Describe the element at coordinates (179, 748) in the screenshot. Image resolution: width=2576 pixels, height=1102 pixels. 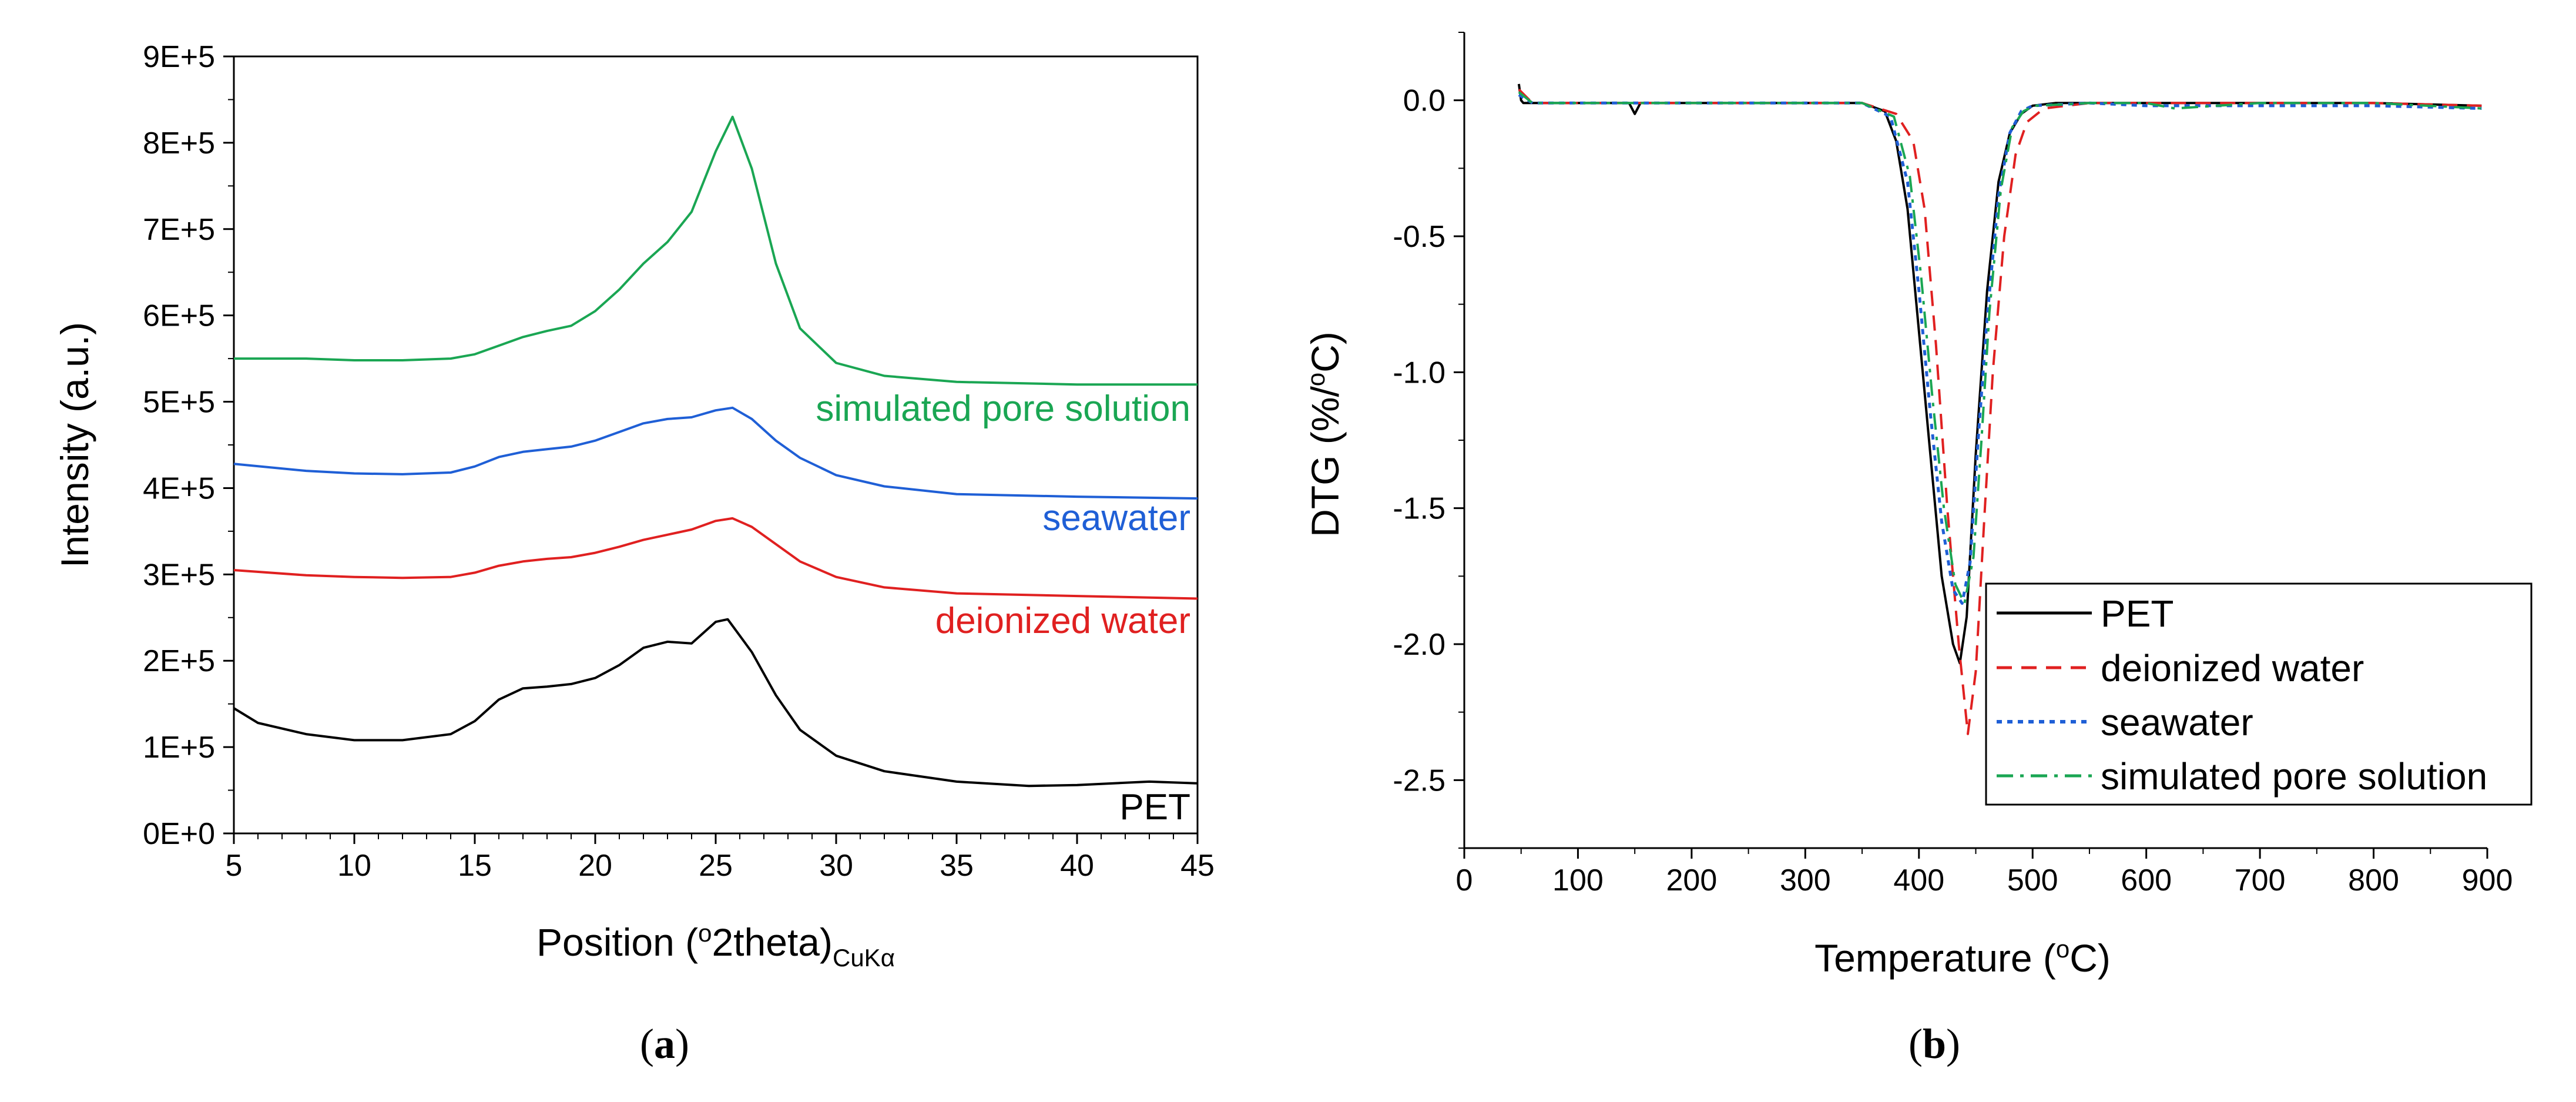
I see `panel-a-y-tick-label: 1E+5` at that location.